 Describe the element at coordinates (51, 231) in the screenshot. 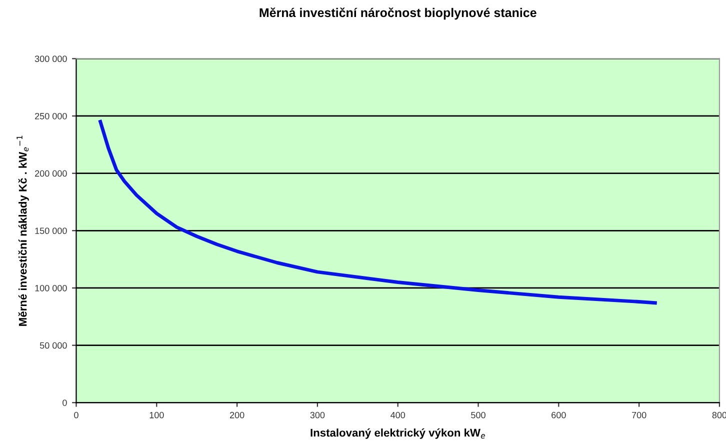

I see `y-tick-label: 150 000` at that location.